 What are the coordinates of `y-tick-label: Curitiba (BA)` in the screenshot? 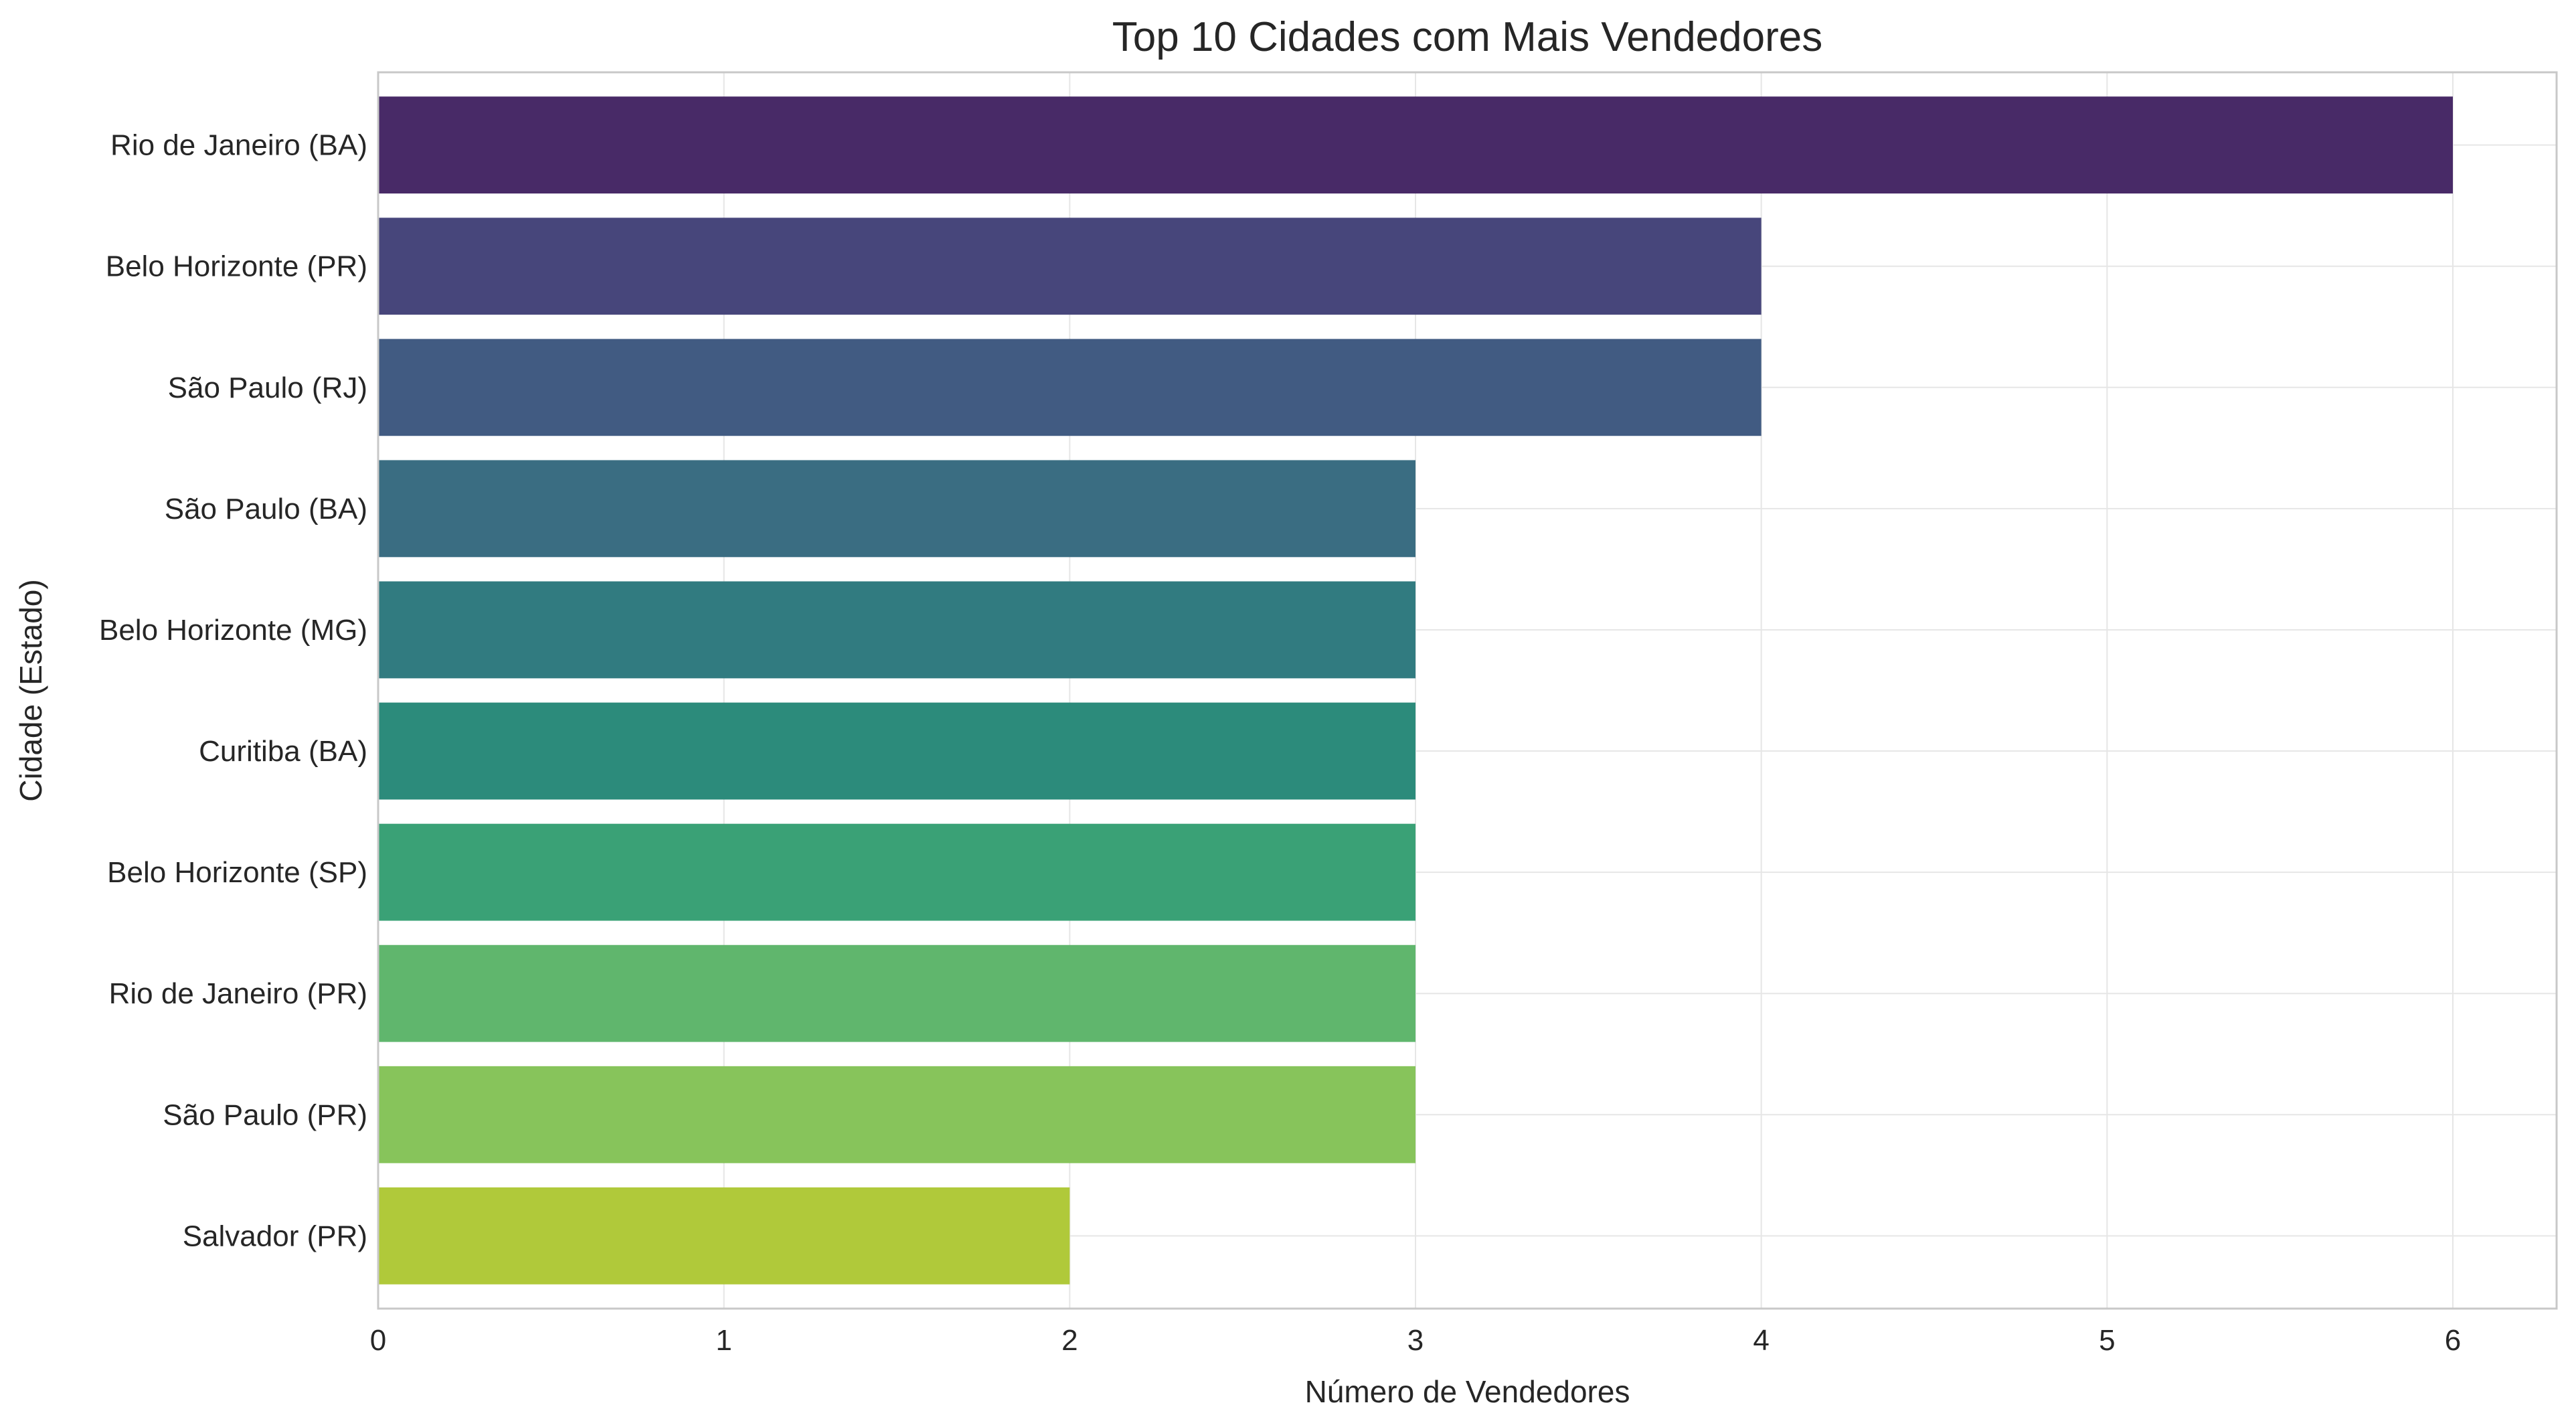 It's located at (283, 752).